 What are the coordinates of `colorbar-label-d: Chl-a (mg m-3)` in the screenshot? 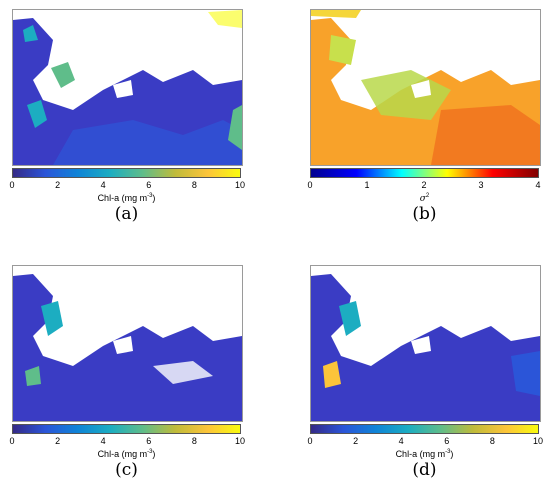 It's located at (424, 454).